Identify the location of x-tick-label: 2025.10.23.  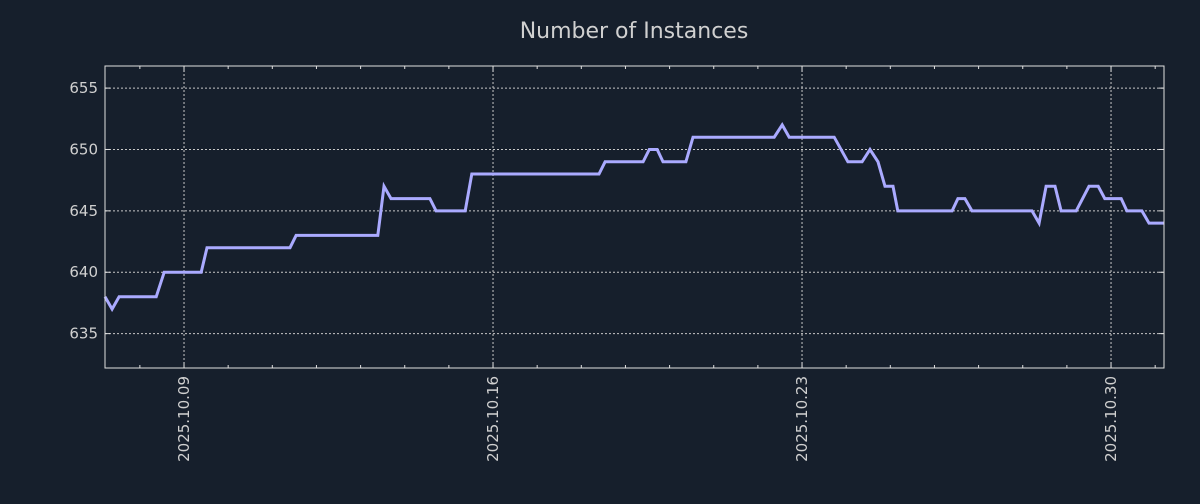
(802, 419).